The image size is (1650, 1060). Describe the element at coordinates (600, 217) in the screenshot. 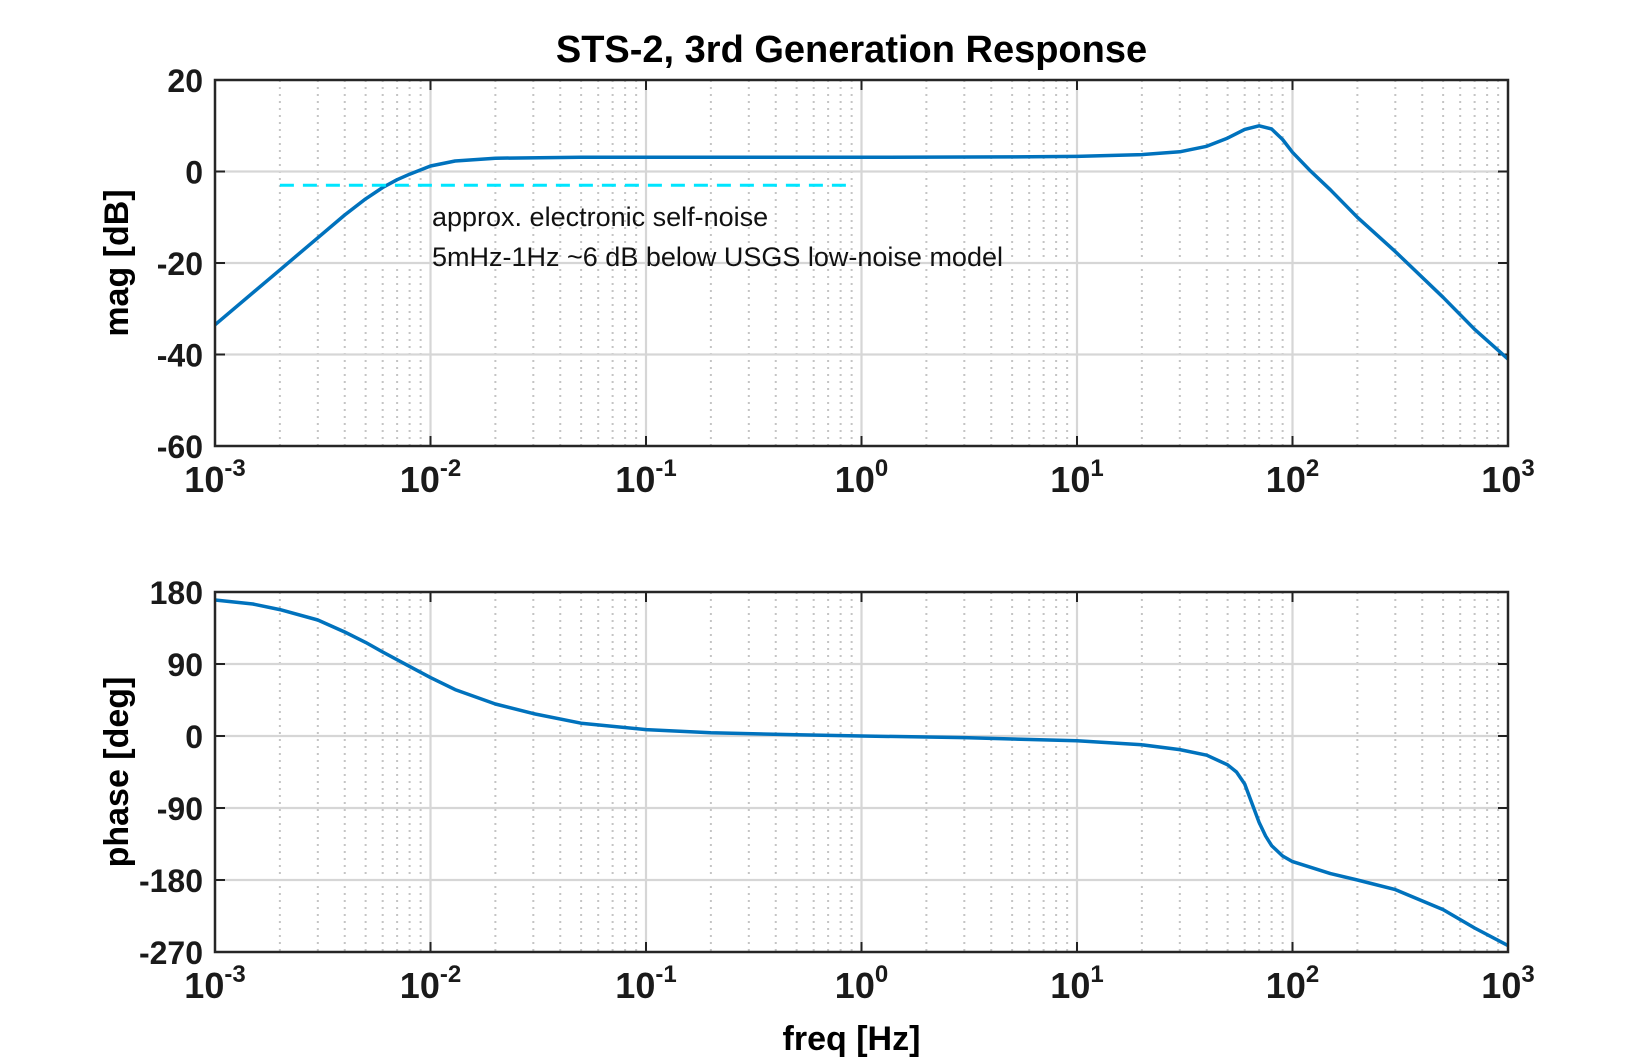

I see `annotation-text: approx. electronic self-noise` at that location.